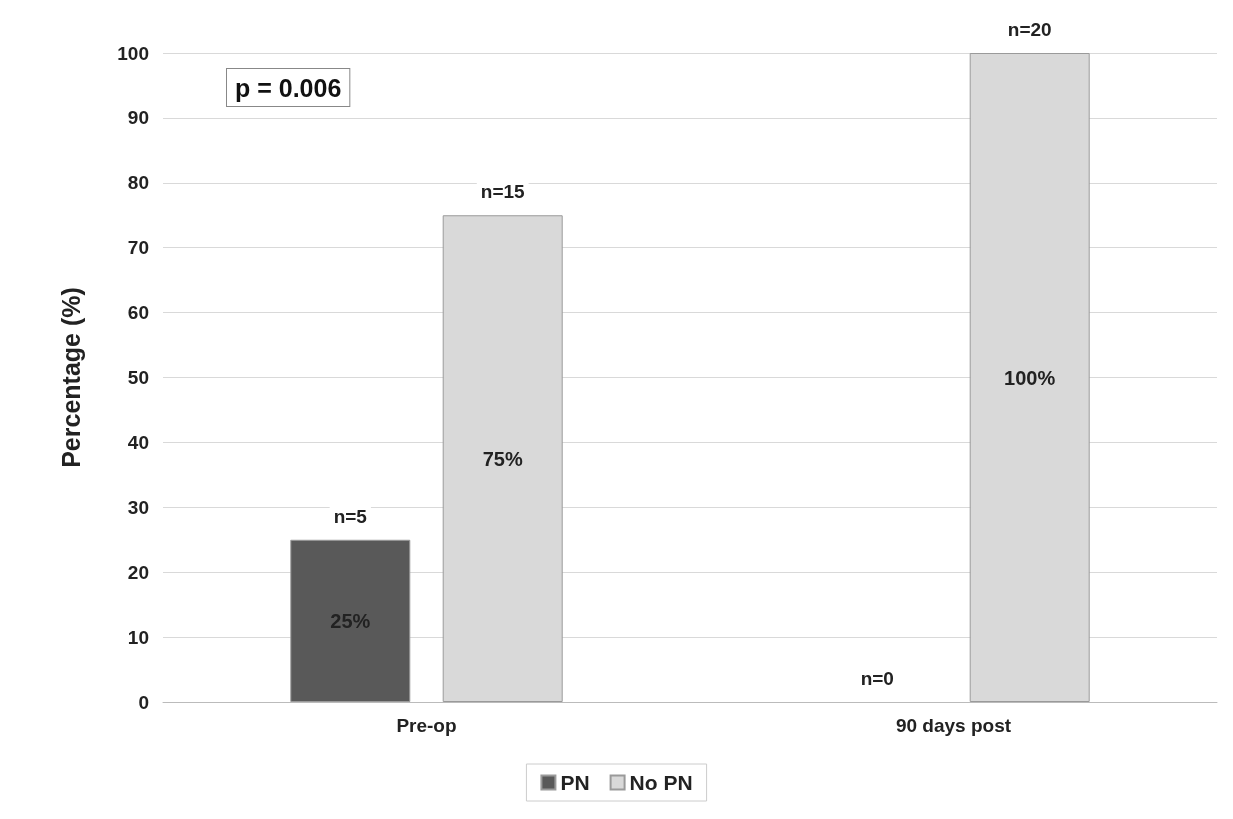  Describe the element at coordinates (503, 192) in the screenshot. I see `annotation: n=15` at that location.